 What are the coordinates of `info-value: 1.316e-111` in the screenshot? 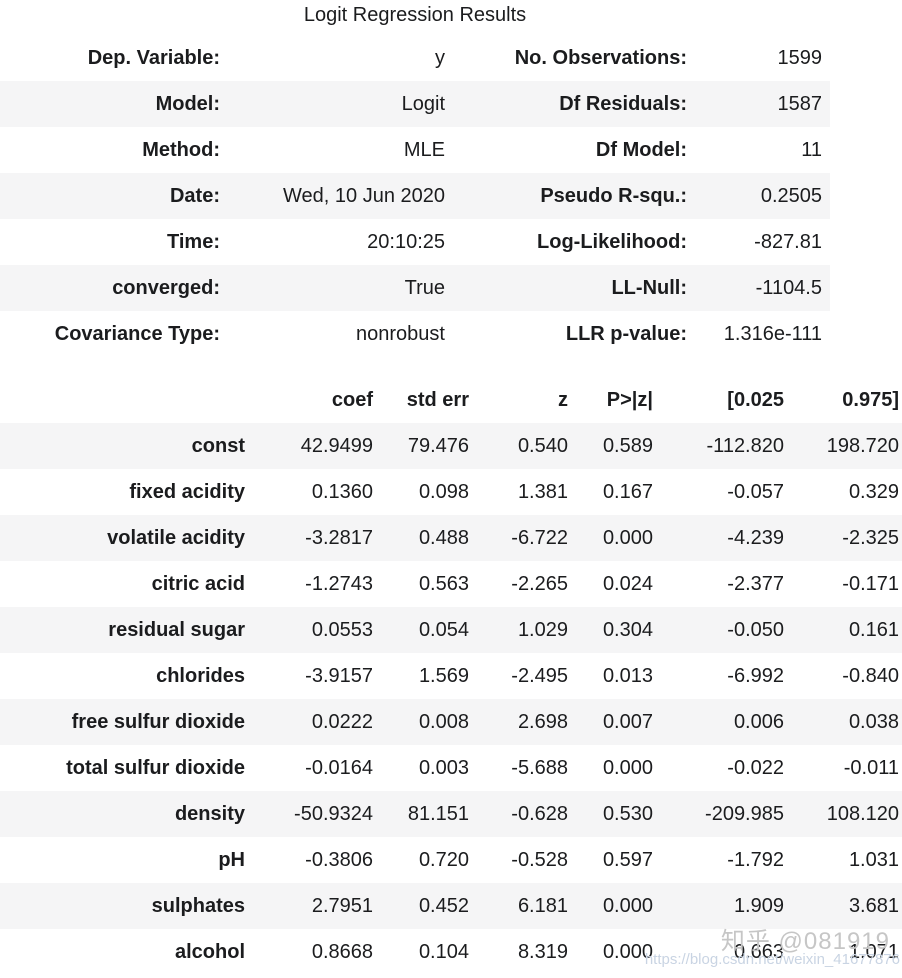 It's located at (772, 333).